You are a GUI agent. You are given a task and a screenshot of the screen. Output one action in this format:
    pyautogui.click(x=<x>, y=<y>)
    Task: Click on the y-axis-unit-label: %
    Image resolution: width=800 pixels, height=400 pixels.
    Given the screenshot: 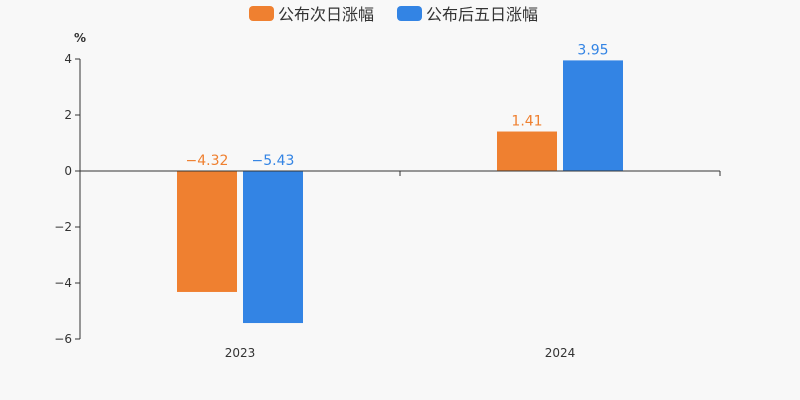 What is the action you would take?
    pyautogui.click(x=80, y=38)
    